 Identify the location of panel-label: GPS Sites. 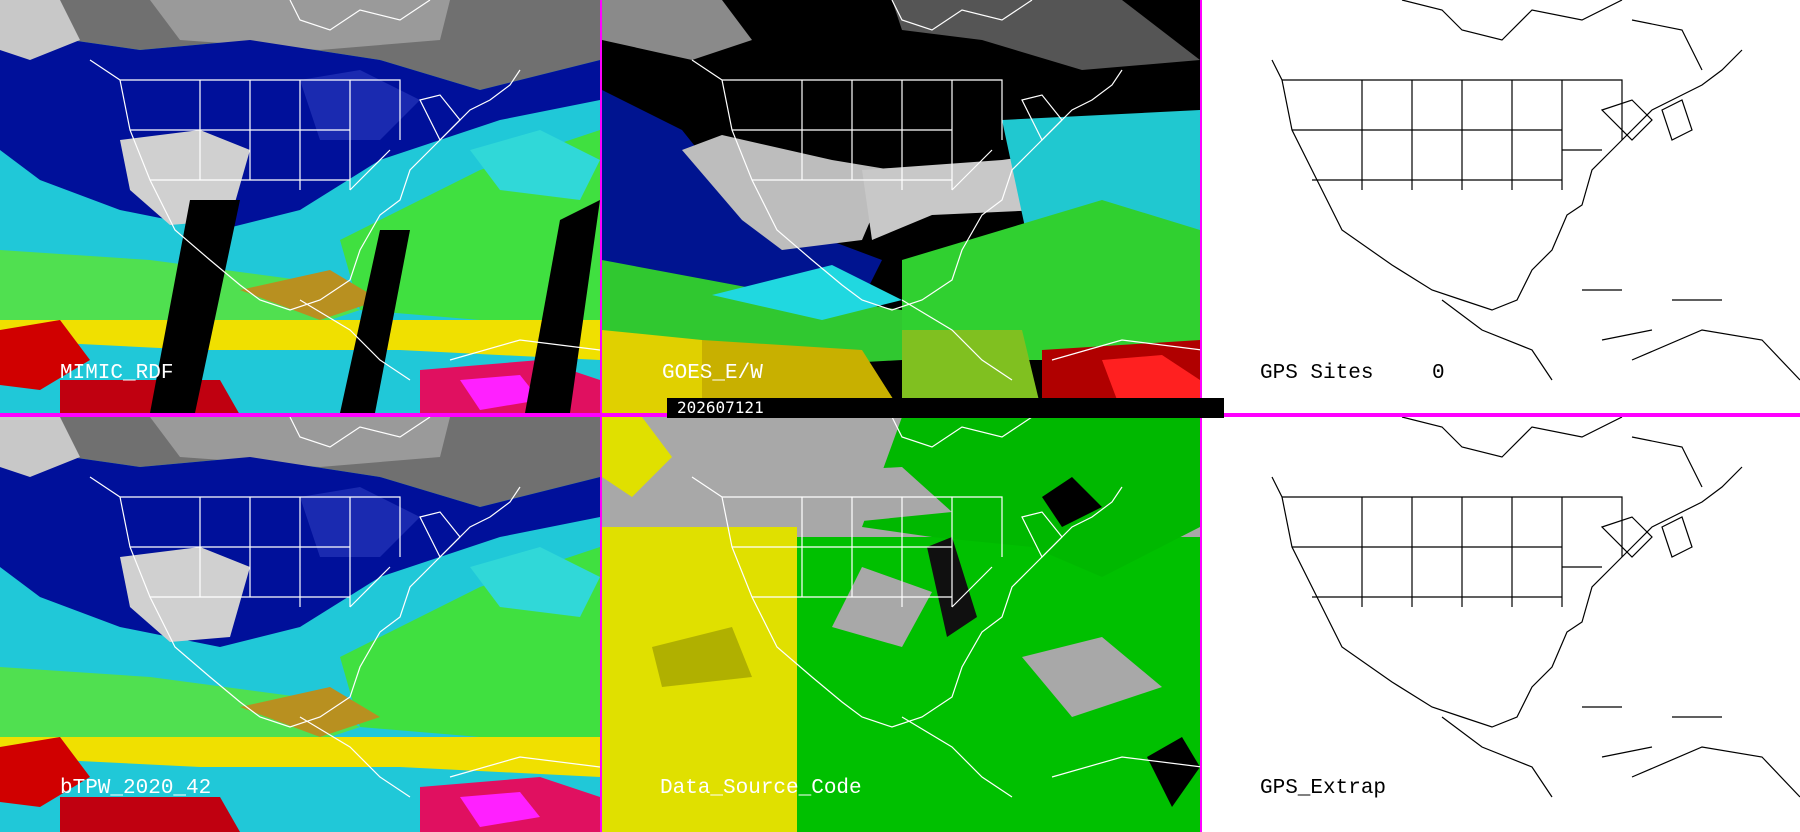
(1317, 373).